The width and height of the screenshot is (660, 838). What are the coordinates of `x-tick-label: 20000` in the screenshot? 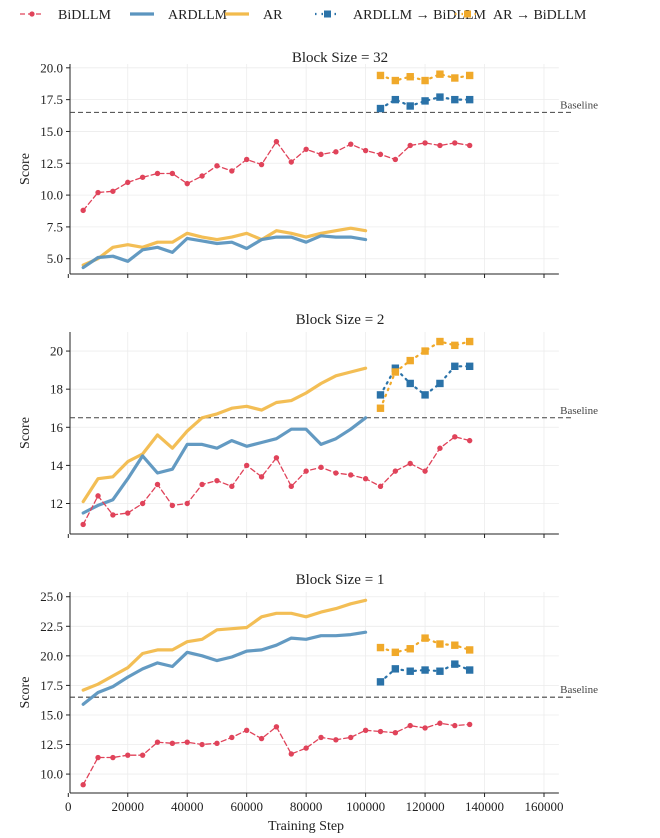 It's located at (128, 806).